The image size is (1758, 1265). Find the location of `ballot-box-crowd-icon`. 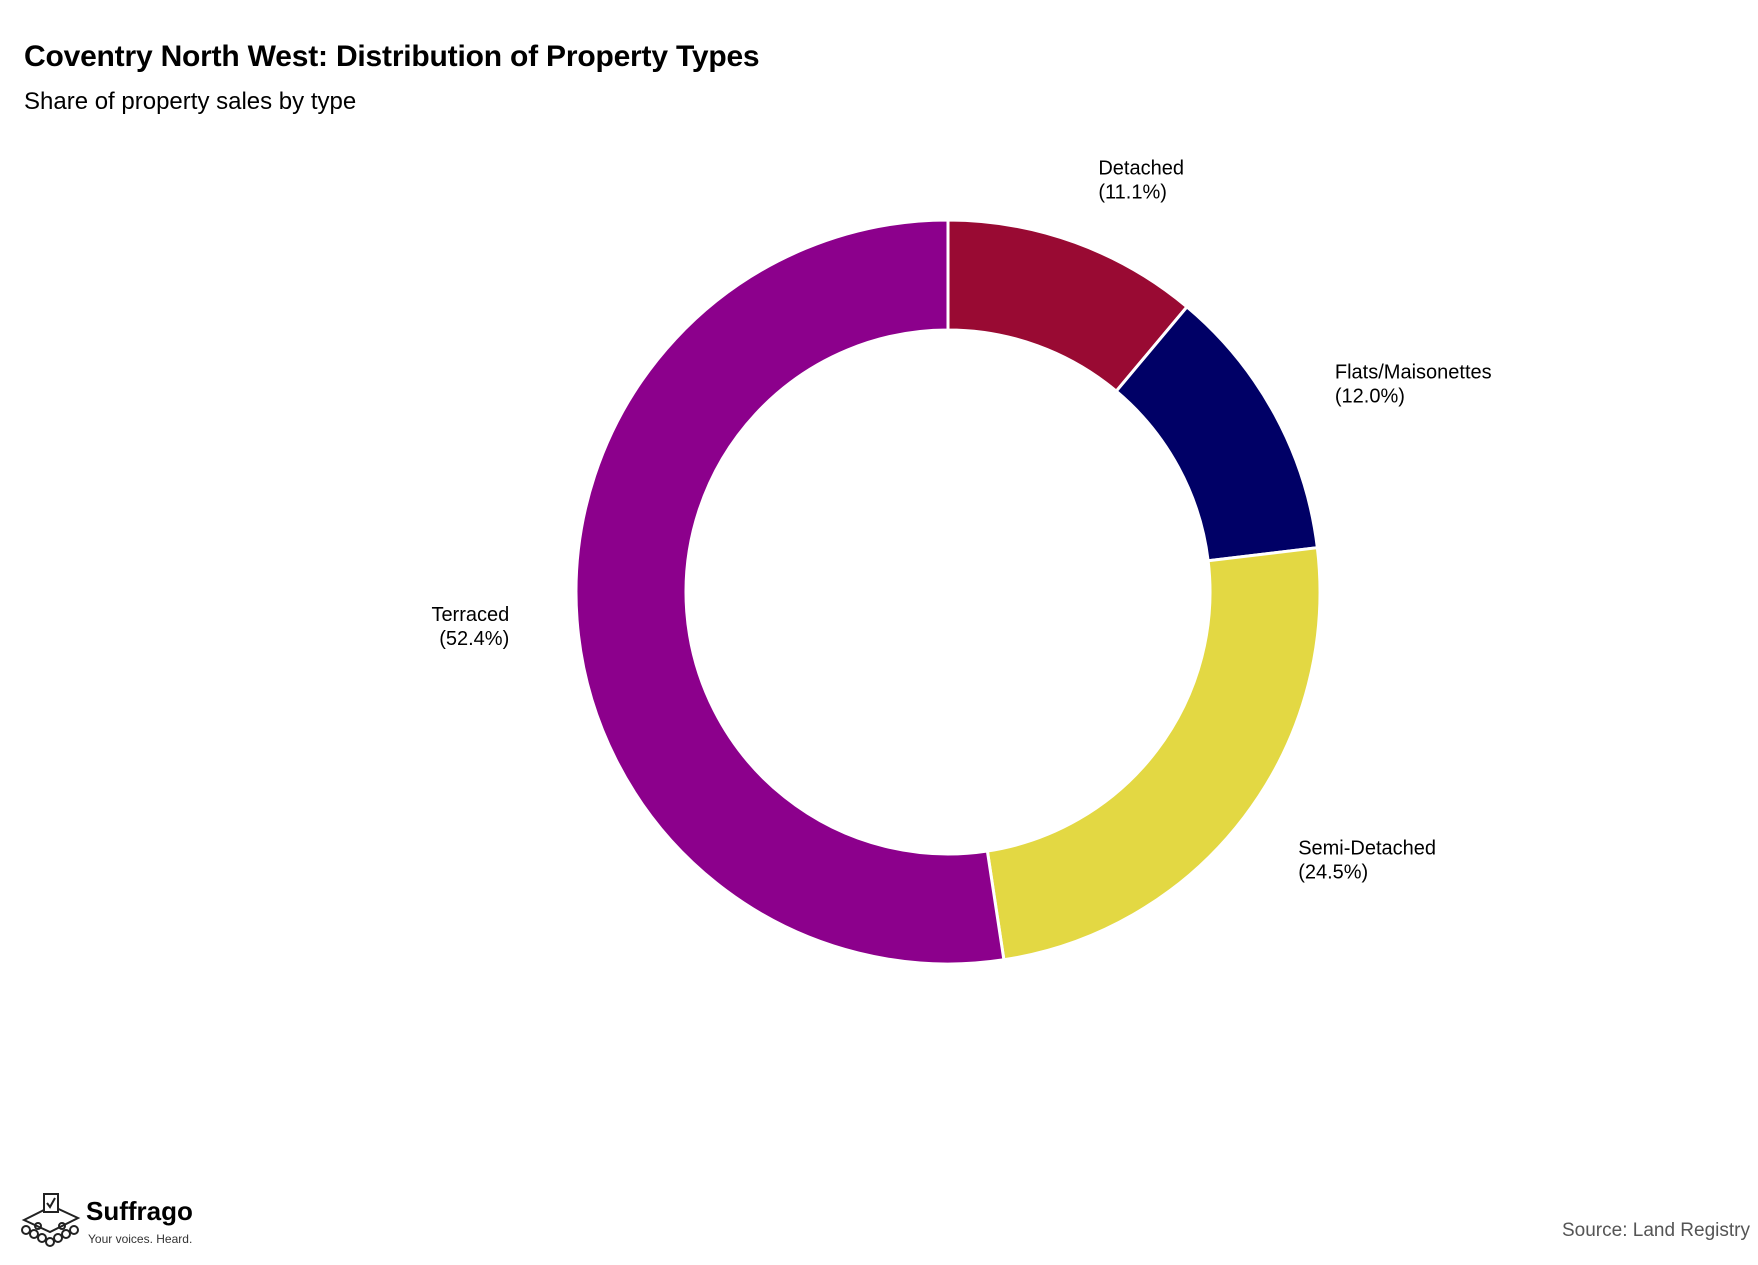

ballot-box-crowd-icon is located at coordinates (51, 1220).